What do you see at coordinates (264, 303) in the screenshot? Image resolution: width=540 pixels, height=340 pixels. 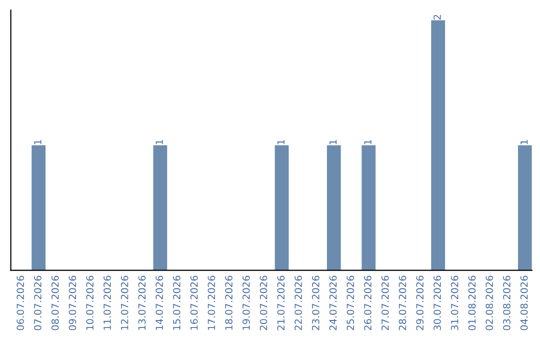 I see `x-tick-label: 20.07.2026` at bounding box center [264, 303].